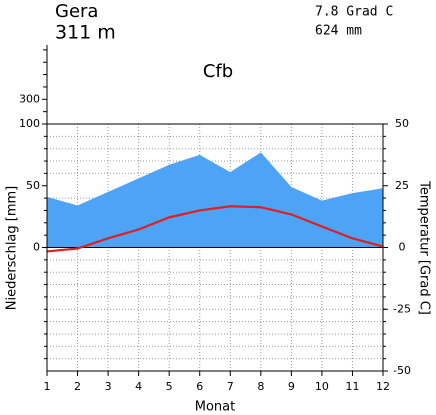  Describe the element at coordinates (230, 386) in the screenshot. I see `x-tick-label: 7` at that location.